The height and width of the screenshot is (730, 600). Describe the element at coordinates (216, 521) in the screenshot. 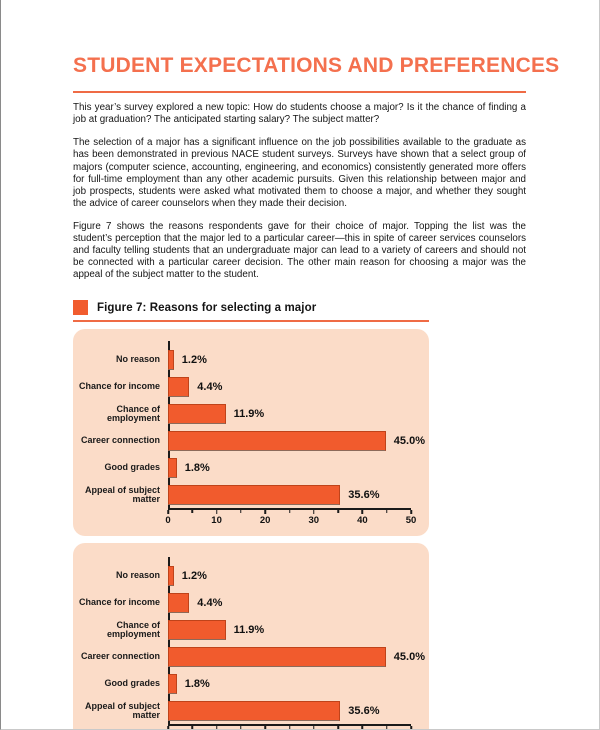

I see `x-tick-label: 10` at that location.